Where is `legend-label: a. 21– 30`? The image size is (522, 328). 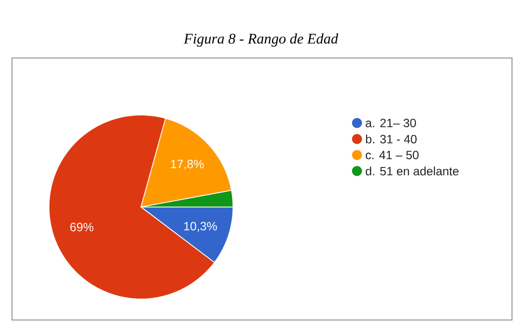 legend-label: a. 21– 30 is located at coordinates (391, 123).